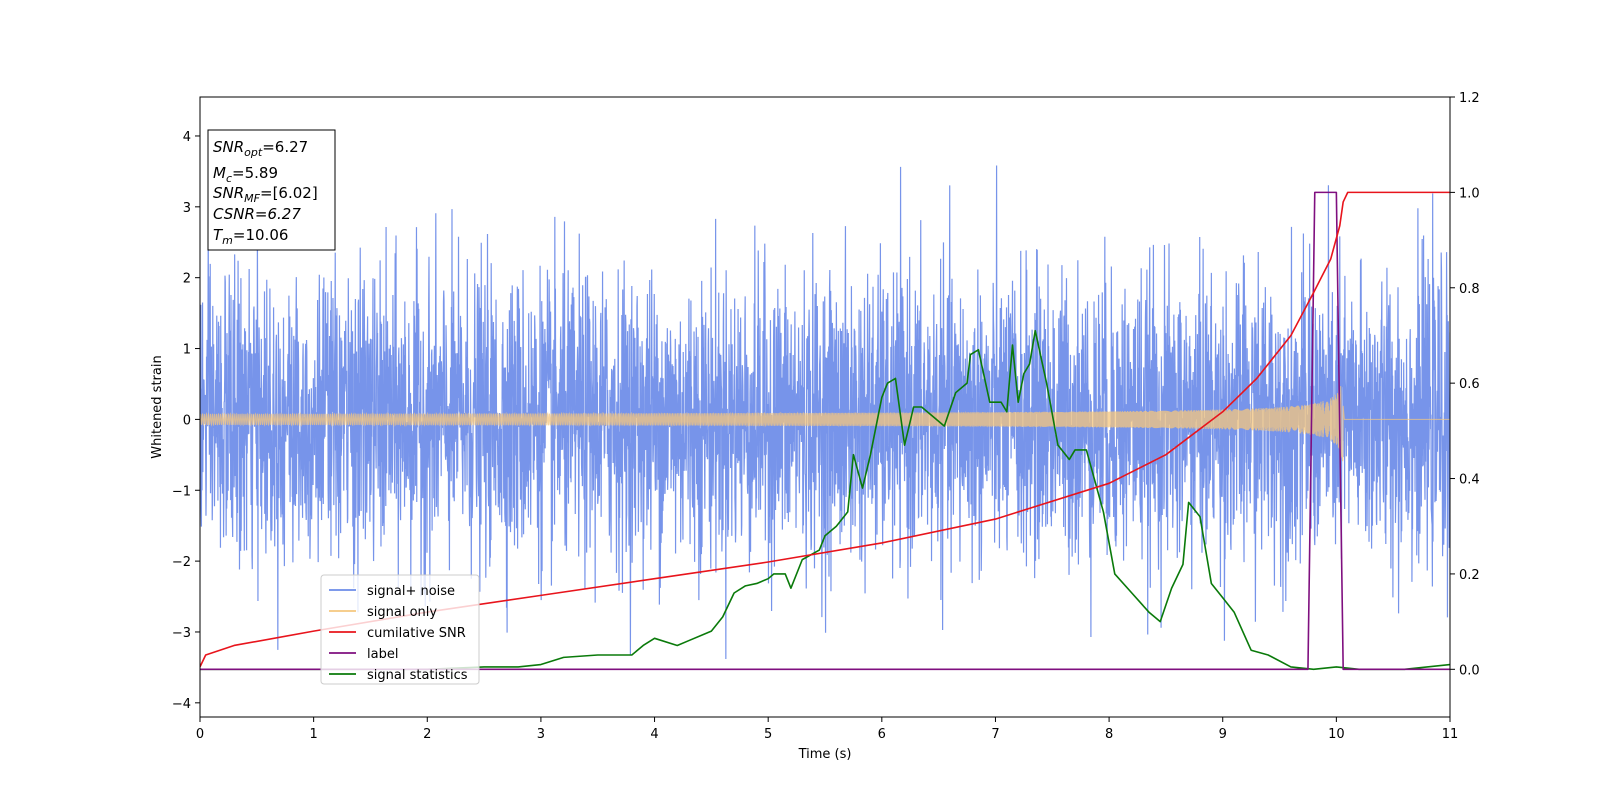 Image resolution: width=1600 pixels, height=800 pixels. What do you see at coordinates (181, 562) in the screenshot?
I see `y-tick-label: −2` at bounding box center [181, 562].